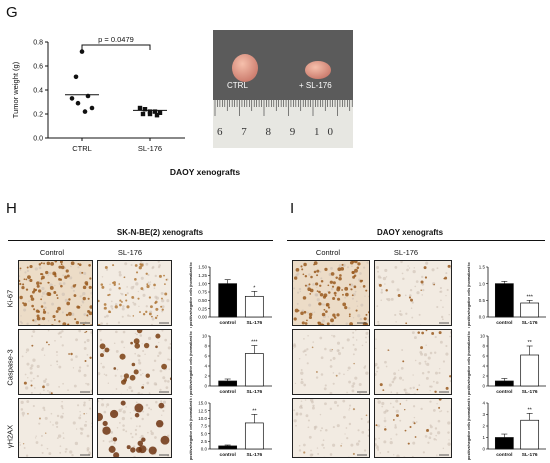 This screenshot has width=550, height=463. What do you see at coordinates (228, 447) in the screenshot?
I see `bar-control` at bounding box center [228, 447].